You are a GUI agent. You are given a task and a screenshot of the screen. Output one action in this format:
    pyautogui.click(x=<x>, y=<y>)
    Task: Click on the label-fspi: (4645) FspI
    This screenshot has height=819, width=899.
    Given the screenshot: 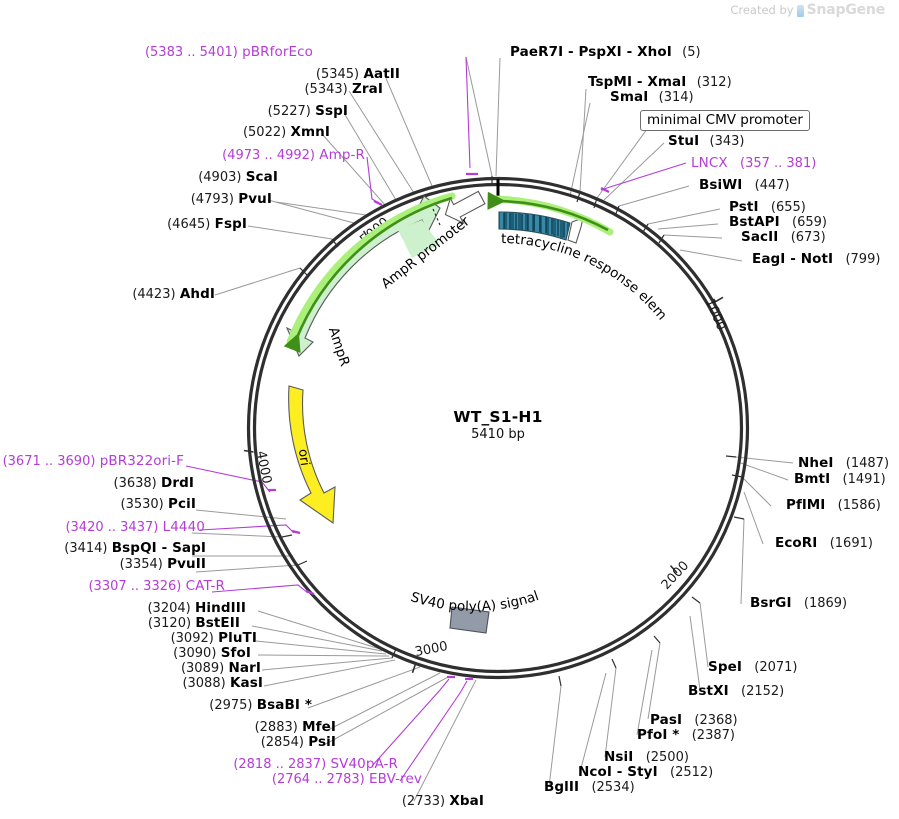 What is the action you would take?
    pyautogui.click(x=207, y=224)
    